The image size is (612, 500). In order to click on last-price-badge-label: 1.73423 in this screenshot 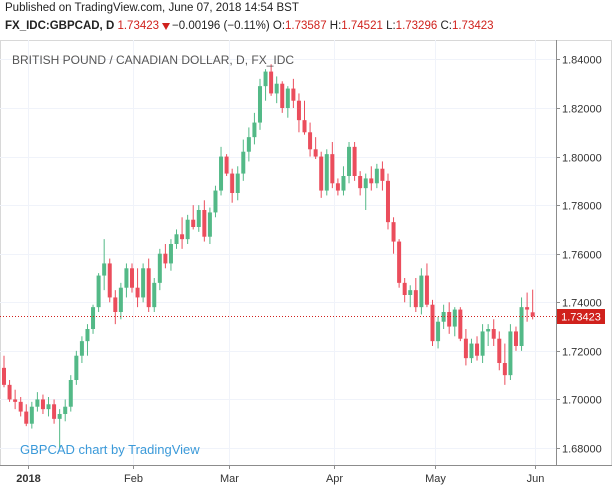, I will do `click(581, 318)`.